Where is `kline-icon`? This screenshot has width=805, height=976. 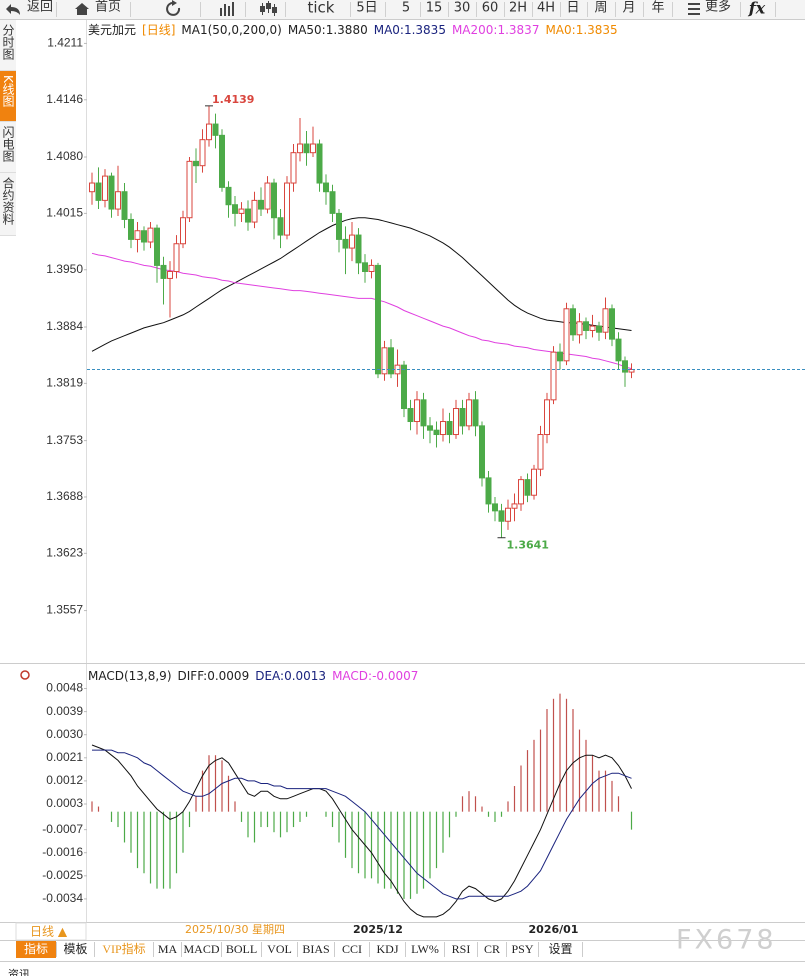 kline-icon is located at coordinates (268, 8).